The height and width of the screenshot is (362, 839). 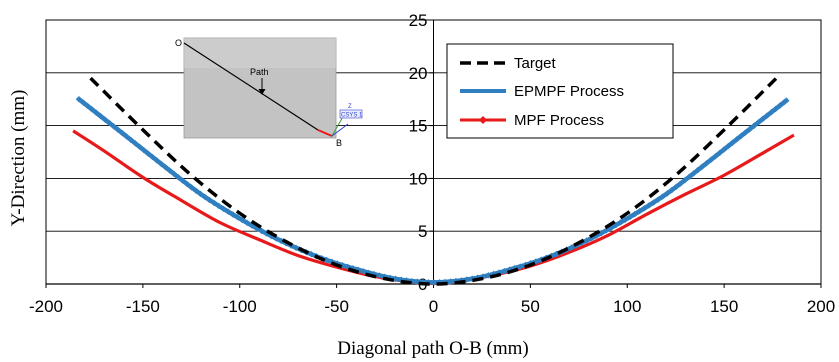 I want to click on x-tick-label: 50, so click(x=530, y=306).